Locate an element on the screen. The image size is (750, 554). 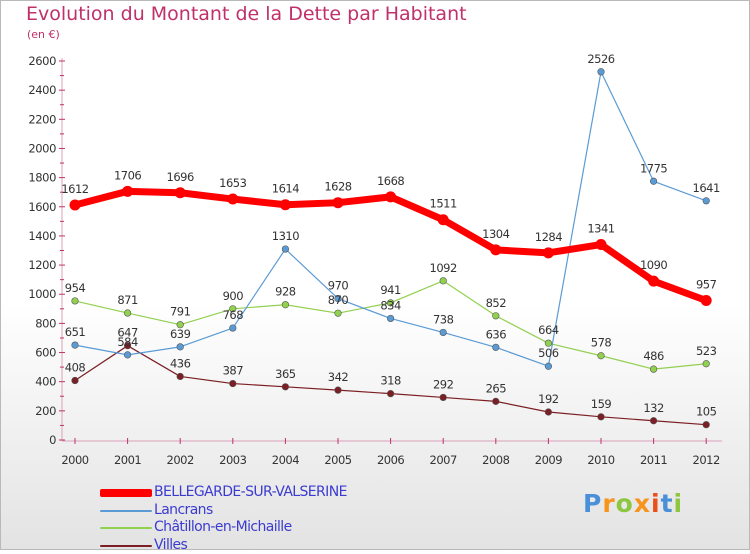
y-tick-label: 600 is located at coordinates (45, 353).